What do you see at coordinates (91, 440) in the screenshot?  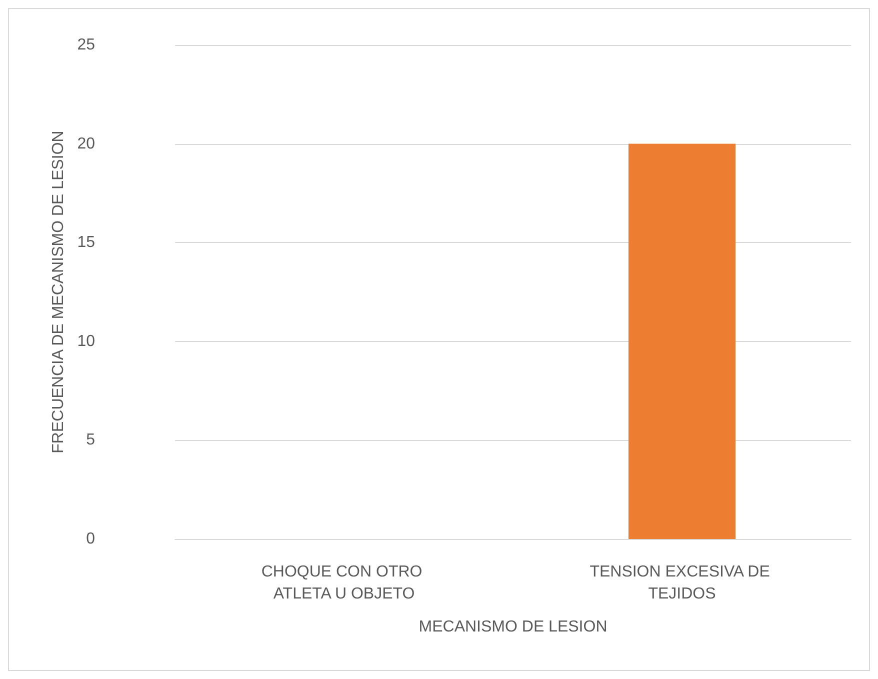 I see `y-tick-label: 5` at bounding box center [91, 440].